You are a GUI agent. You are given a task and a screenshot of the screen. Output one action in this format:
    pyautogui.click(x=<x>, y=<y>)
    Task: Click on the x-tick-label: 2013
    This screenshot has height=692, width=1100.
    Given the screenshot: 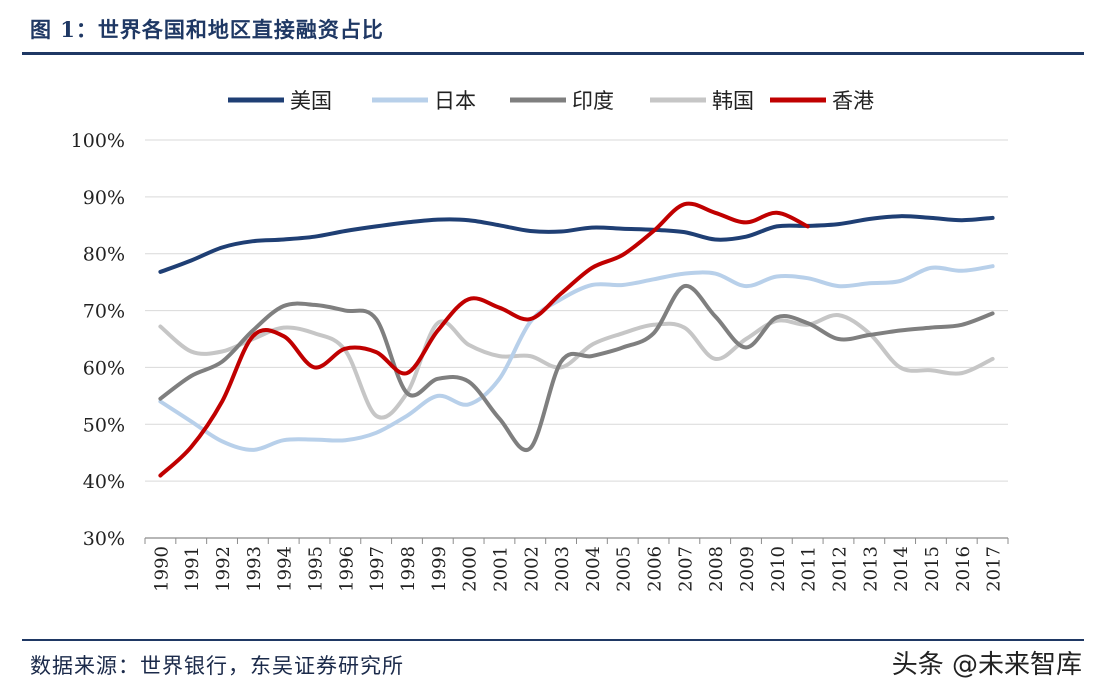 What is the action you would take?
    pyautogui.click(x=870, y=569)
    